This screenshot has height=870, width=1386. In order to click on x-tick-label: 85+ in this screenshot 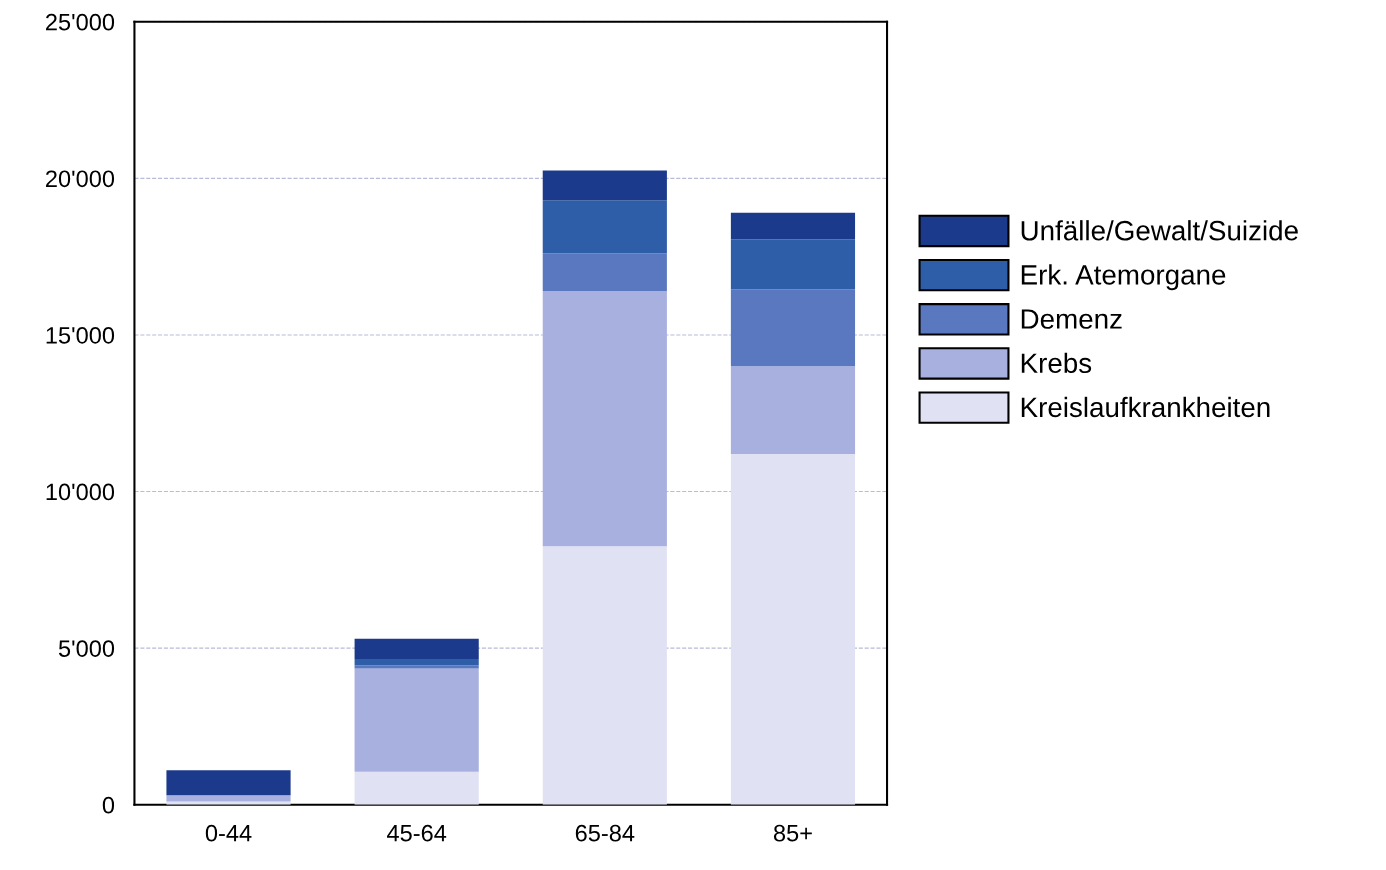, I will do `click(792, 833)`.